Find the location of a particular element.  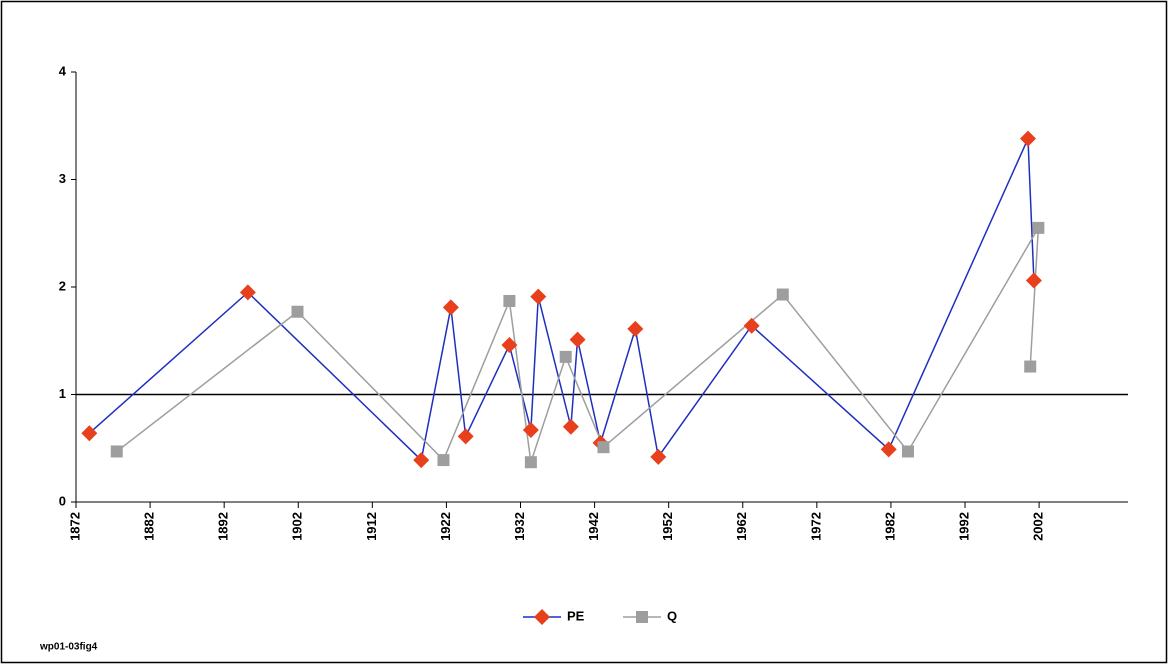

x-tick-label: 1912 is located at coordinates (371, 526).